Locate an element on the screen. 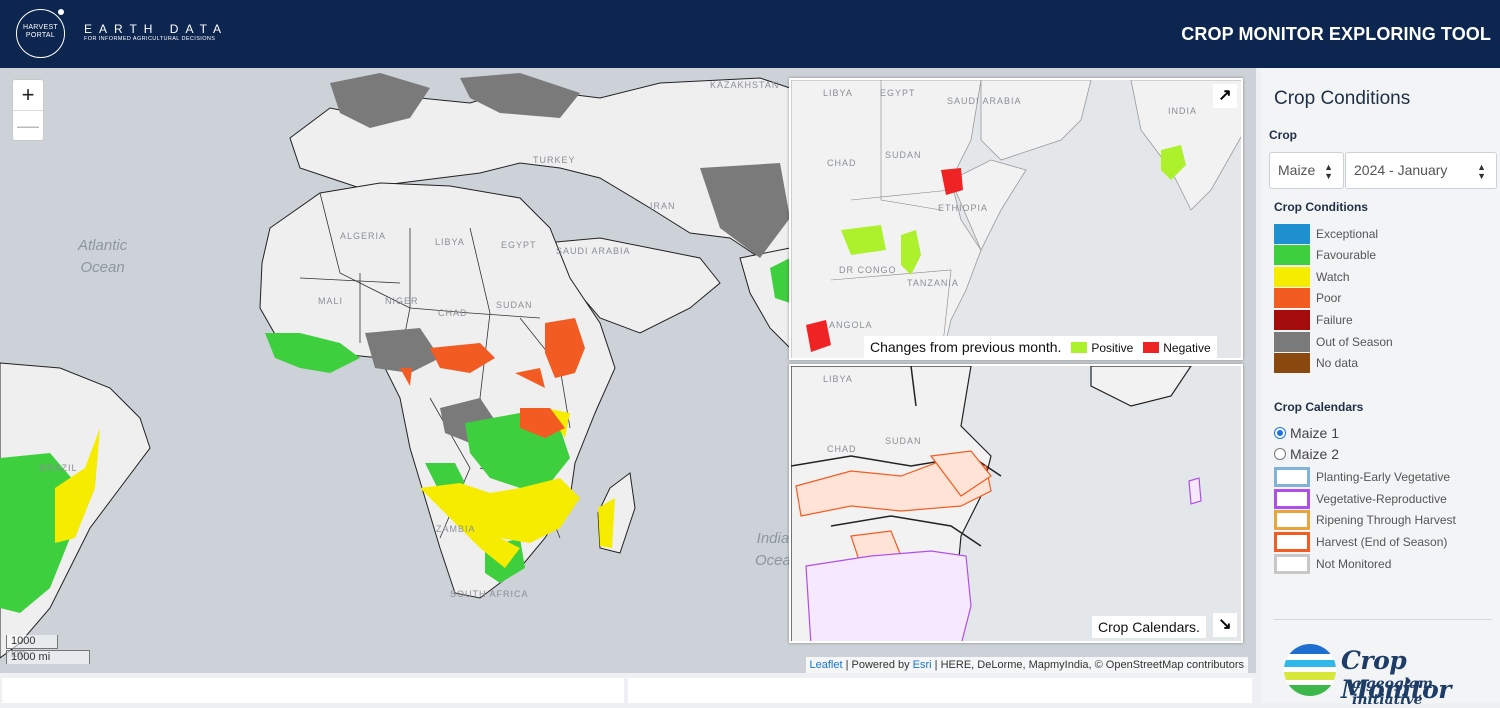 Image resolution: width=1500 pixels, height=708 pixels. maize-2-radio: Maize 2 is located at coordinates (1306, 454).